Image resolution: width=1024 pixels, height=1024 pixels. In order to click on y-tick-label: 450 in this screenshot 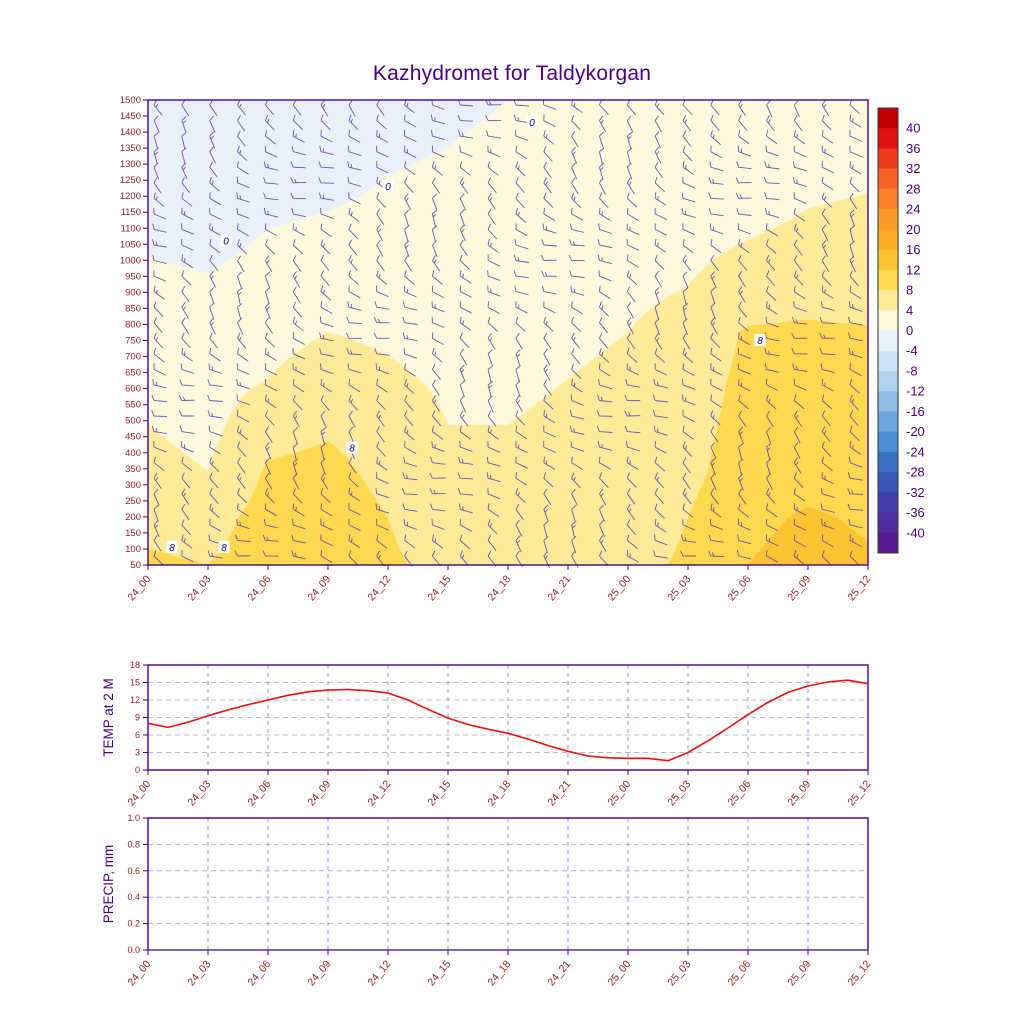, I will do `click(133, 437)`.